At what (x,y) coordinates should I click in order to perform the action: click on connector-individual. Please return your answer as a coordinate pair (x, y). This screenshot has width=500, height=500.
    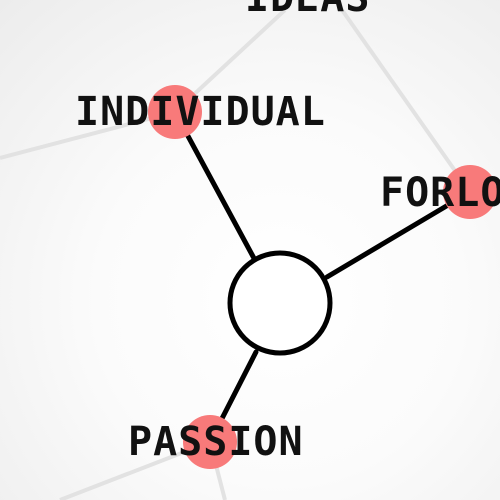
    Looking at the image, I should click on (215, 187).